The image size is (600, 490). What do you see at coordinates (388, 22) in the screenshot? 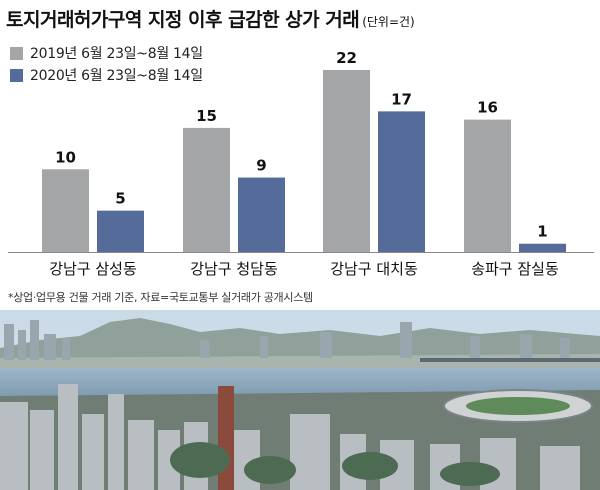
I see `chart-unit-label: (단위=건)` at bounding box center [388, 22].